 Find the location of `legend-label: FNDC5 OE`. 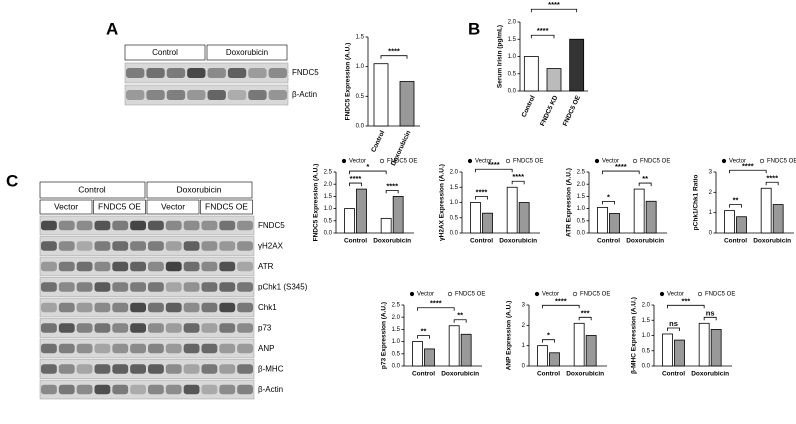

legend-label: FNDC5 OE is located at coordinates (402, 162).